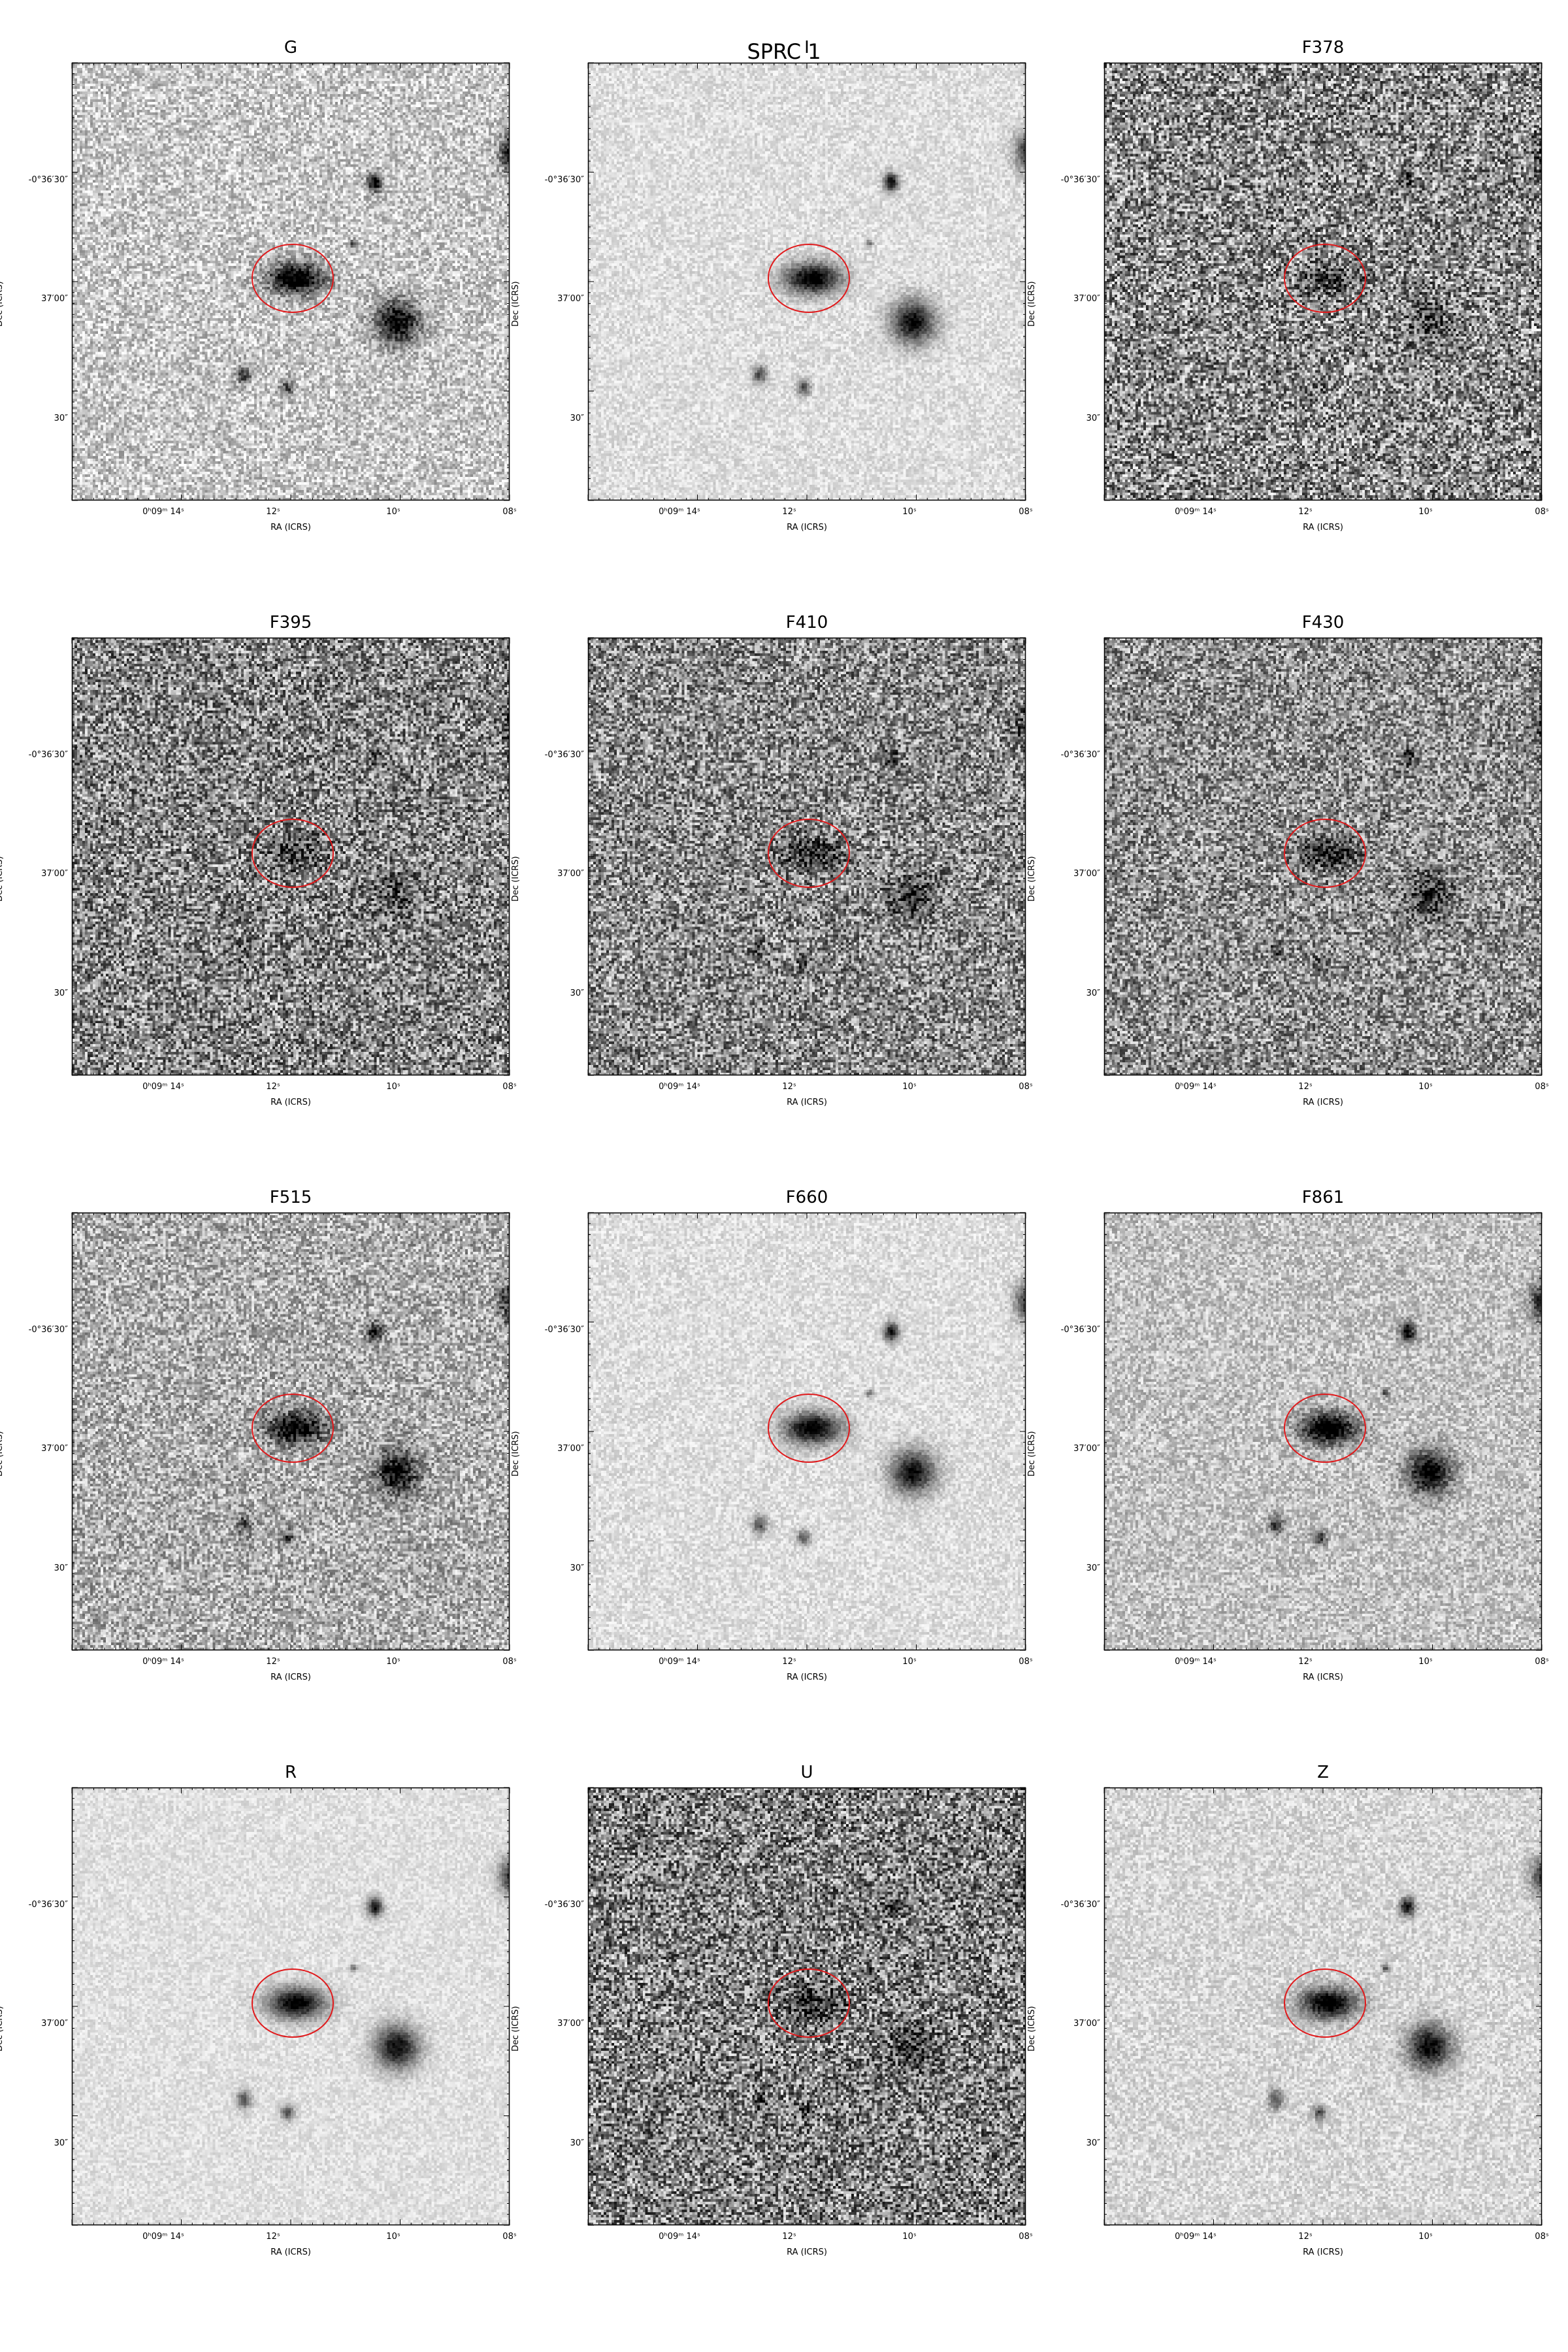 The image size is (1568, 2352). Describe the element at coordinates (1323, 622) in the screenshot. I see `panel-title: F430` at that location.